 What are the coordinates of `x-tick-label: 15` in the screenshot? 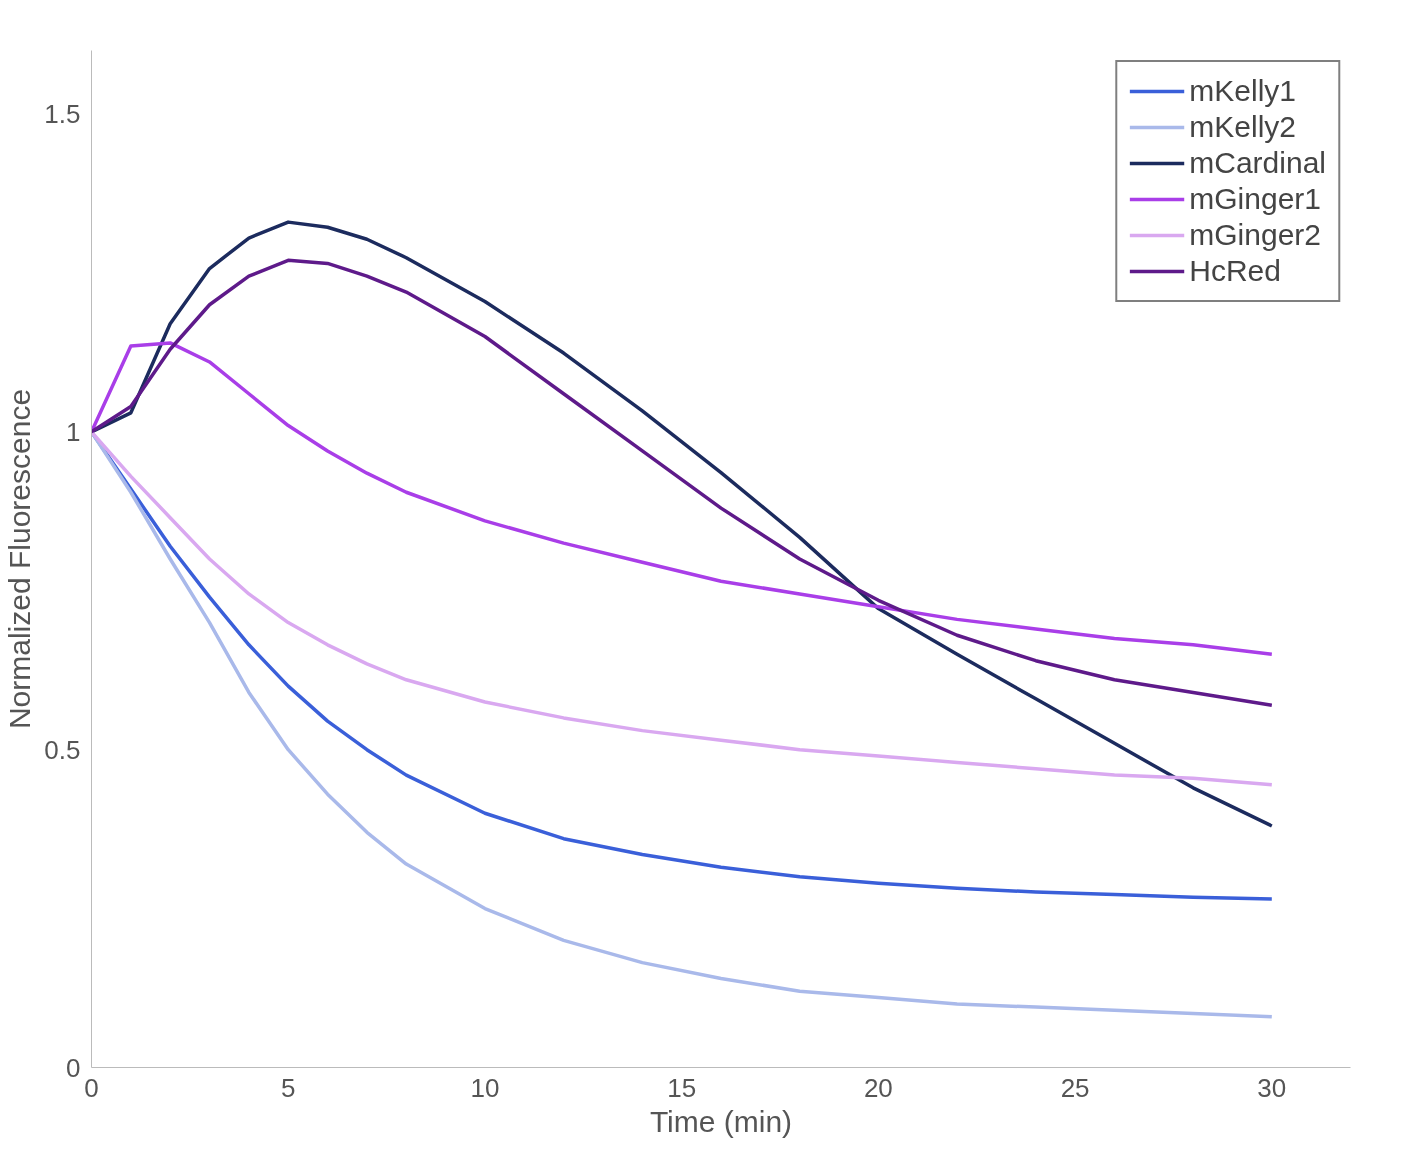 It's located at (682, 1087).